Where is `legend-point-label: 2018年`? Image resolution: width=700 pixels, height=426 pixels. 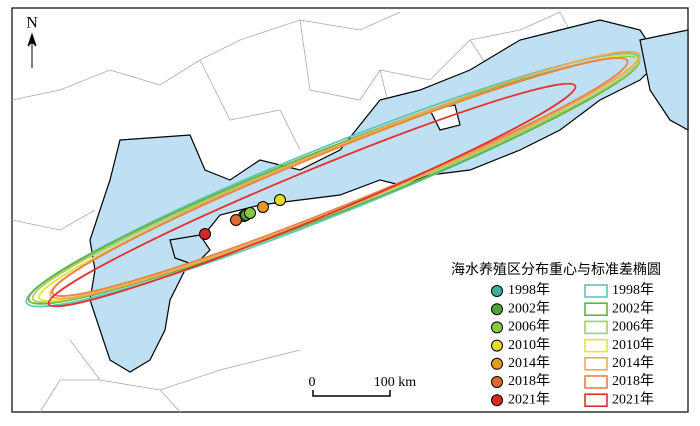
legend-point-label: 2018年 is located at coordinates (529, 381).